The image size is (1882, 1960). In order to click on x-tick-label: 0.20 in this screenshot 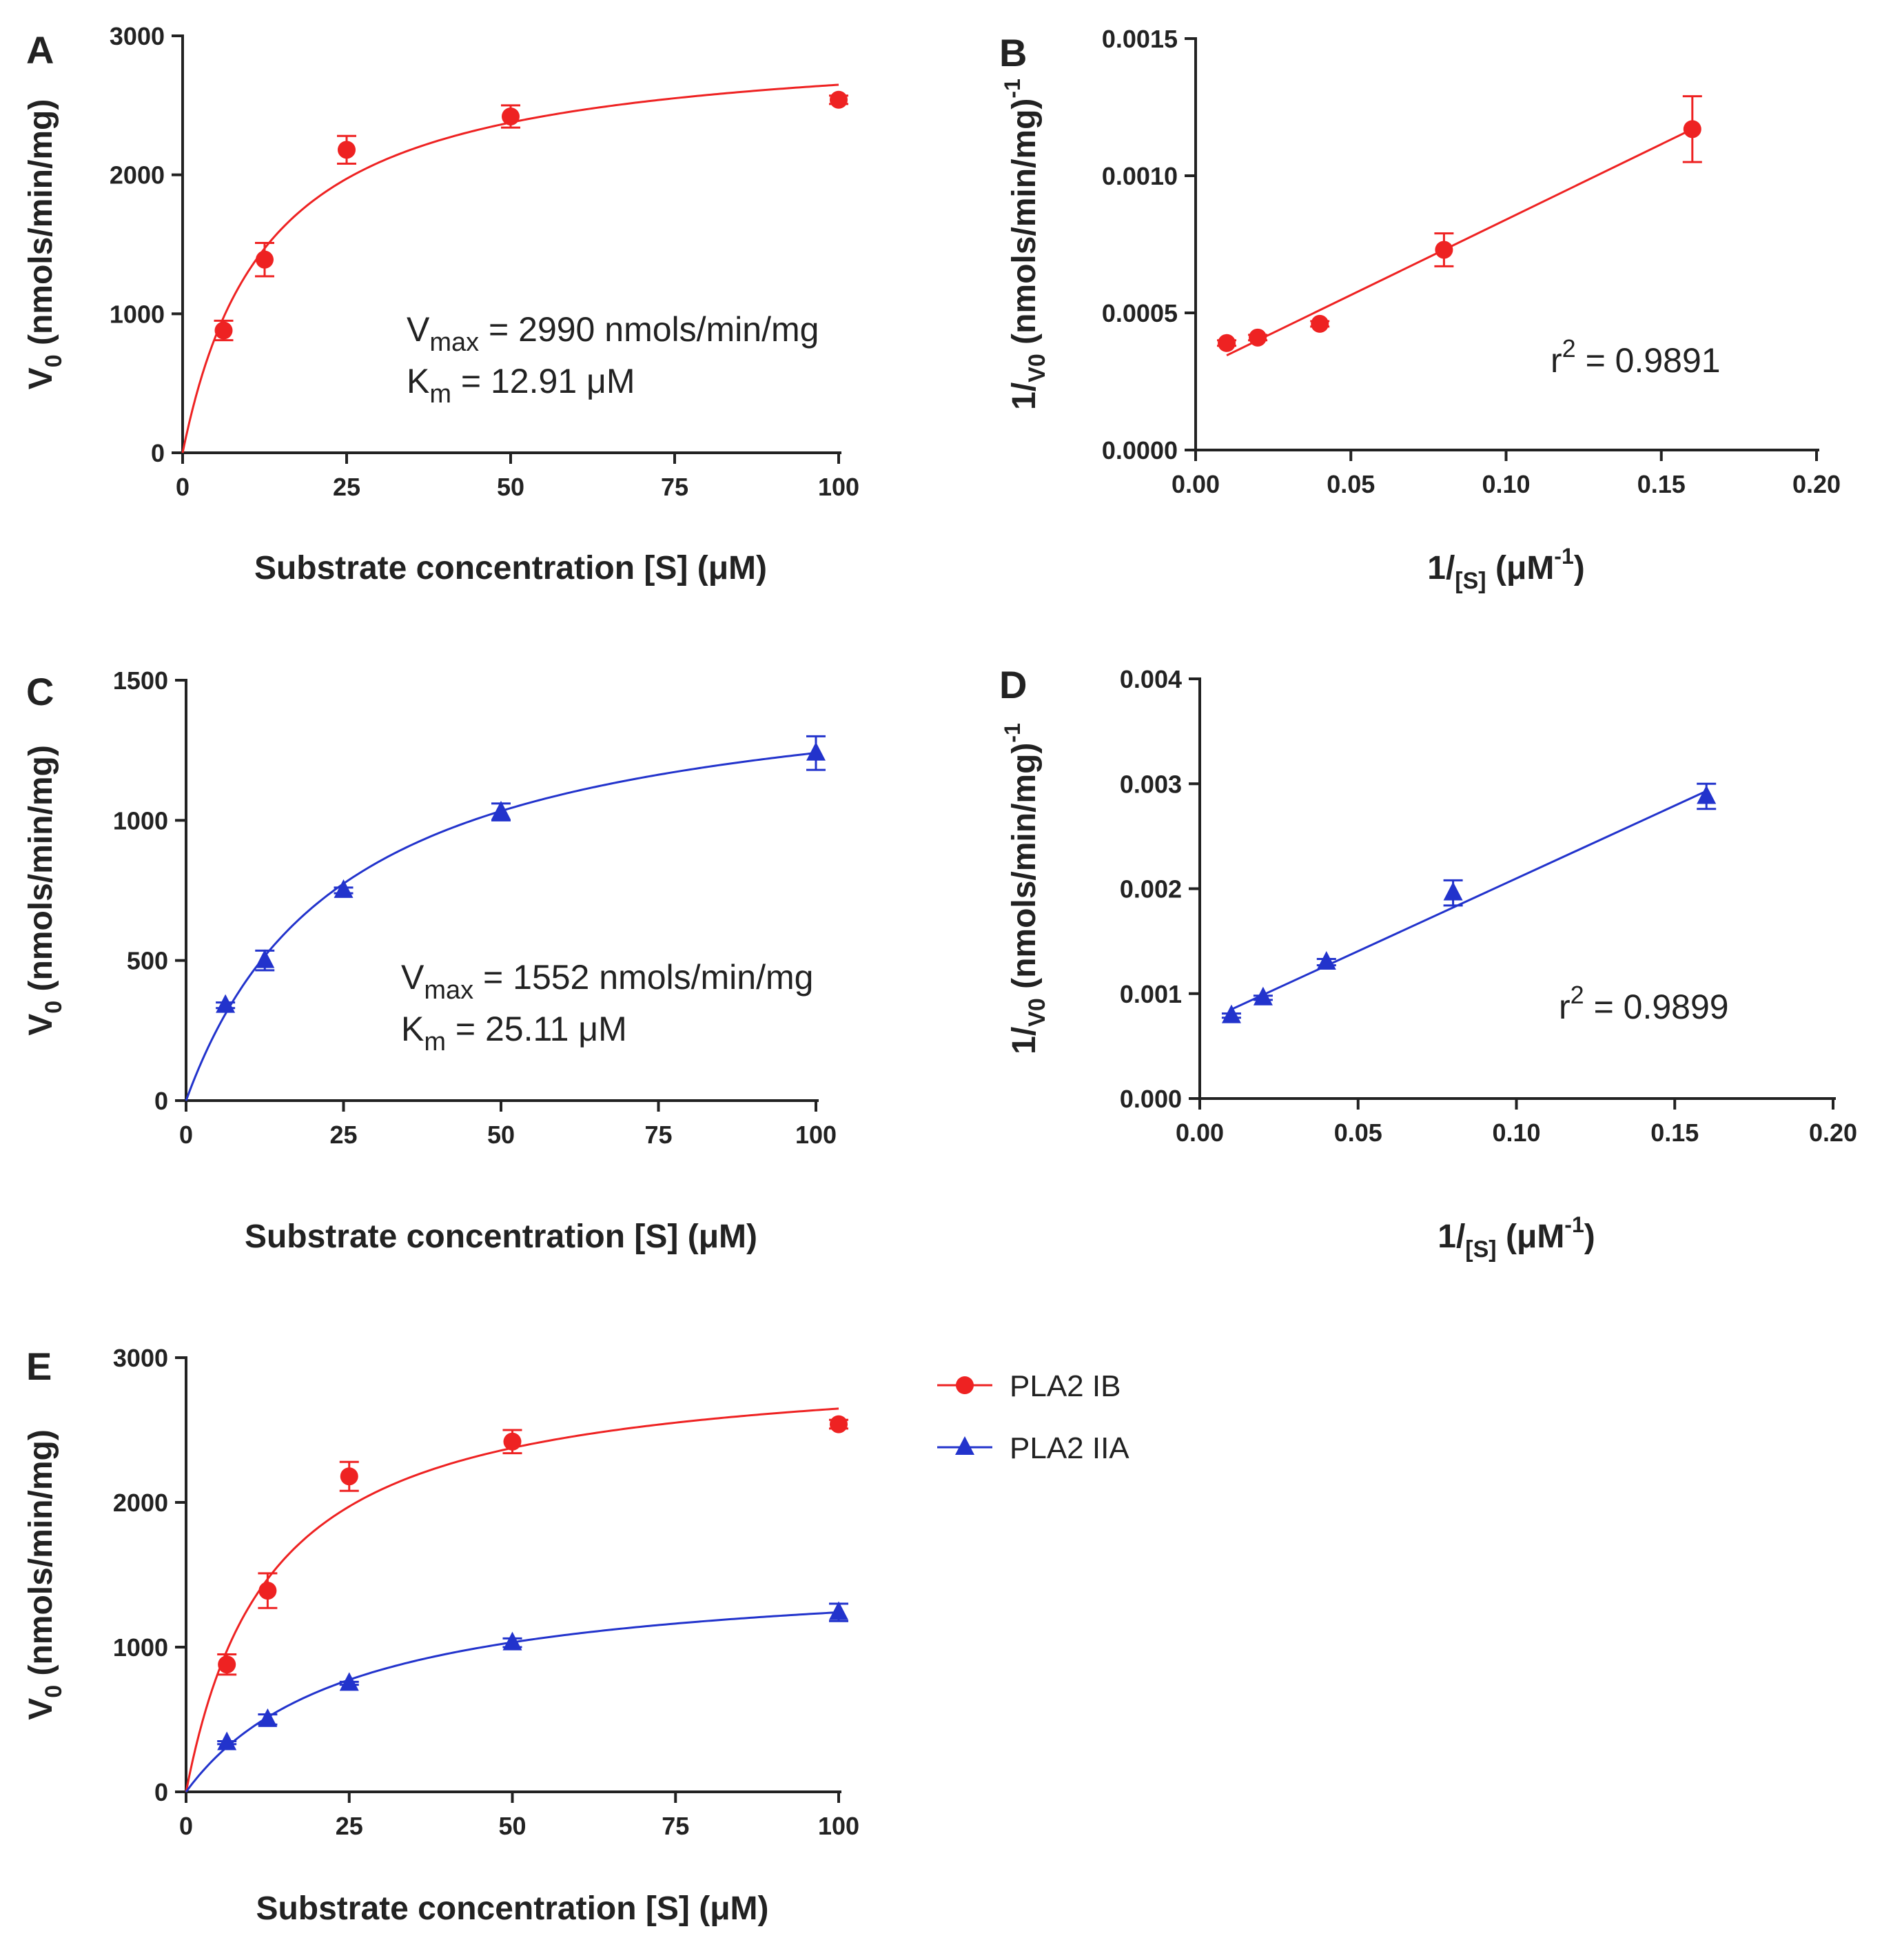, I will do `click(1816, 484)`.